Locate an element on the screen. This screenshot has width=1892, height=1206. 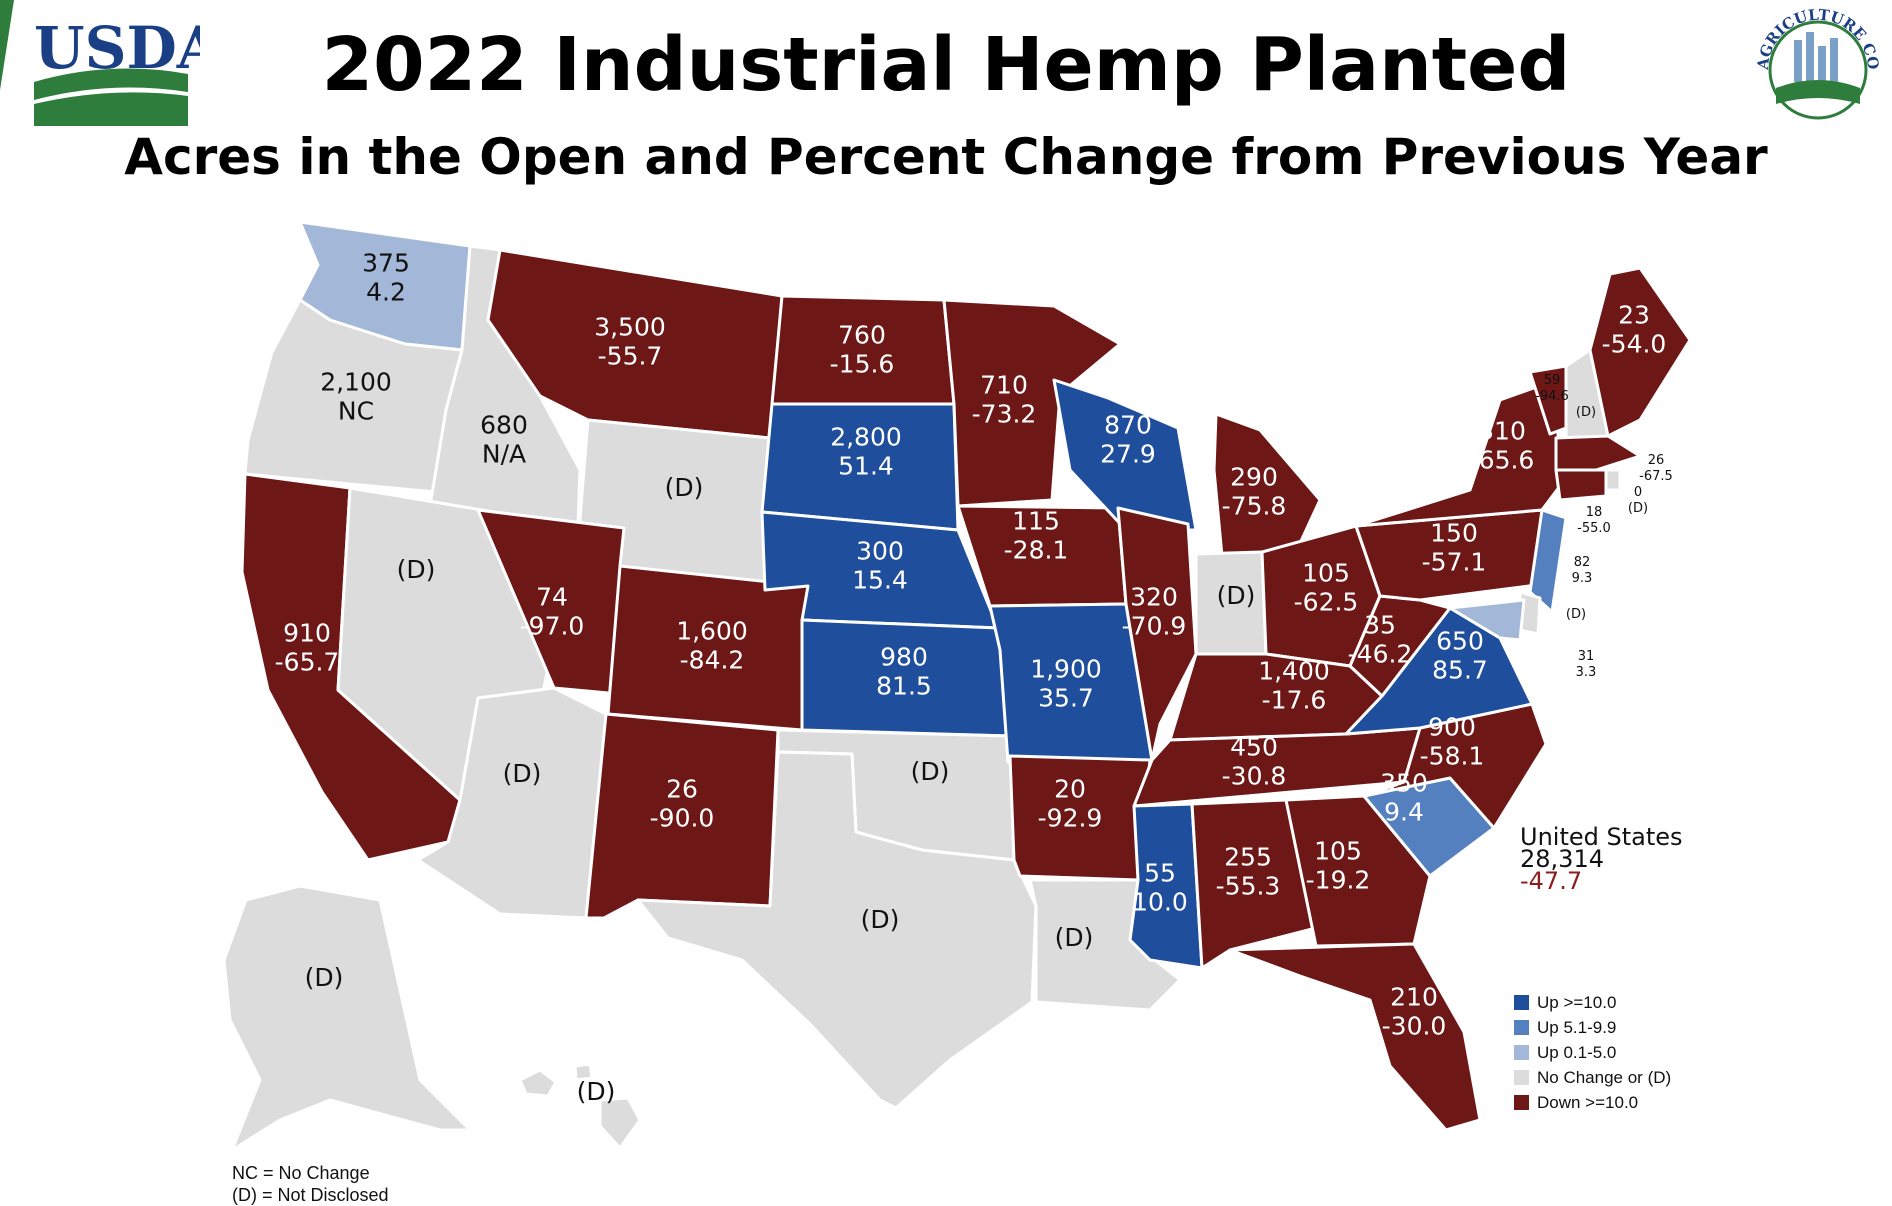
legend-label: Up 5.1-9.9 is located at coordinates (1577, 1027).